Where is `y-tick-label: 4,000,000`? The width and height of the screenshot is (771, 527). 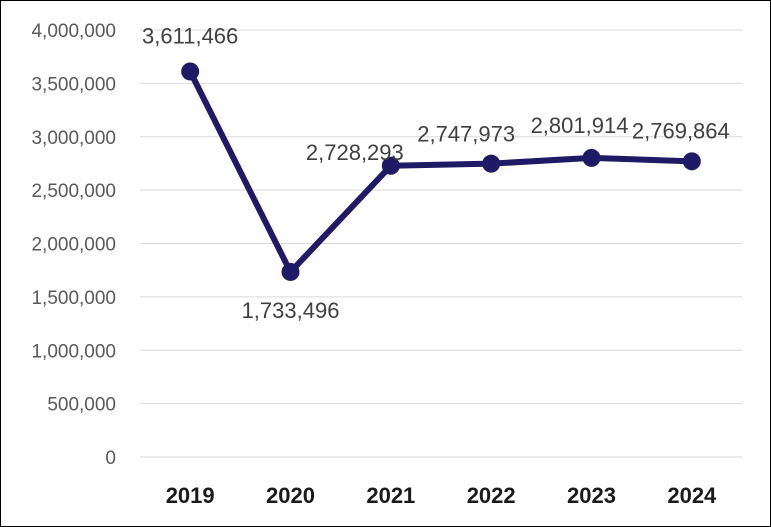 y-tick-label: 4,000,000 is located at coordinates (73, 31).